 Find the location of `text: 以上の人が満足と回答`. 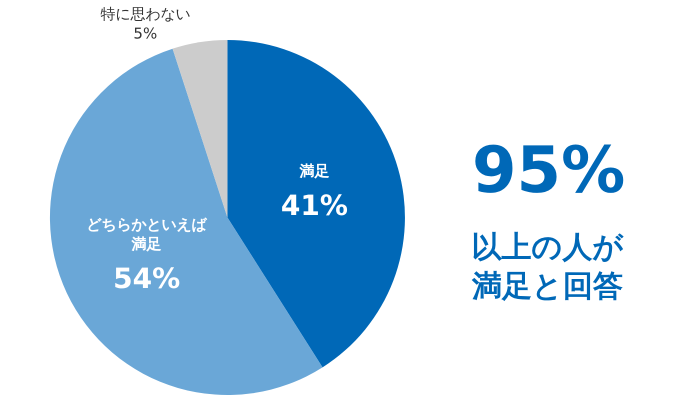

text: 以上の人が満足と回答 is located at coordinates (547, 267).